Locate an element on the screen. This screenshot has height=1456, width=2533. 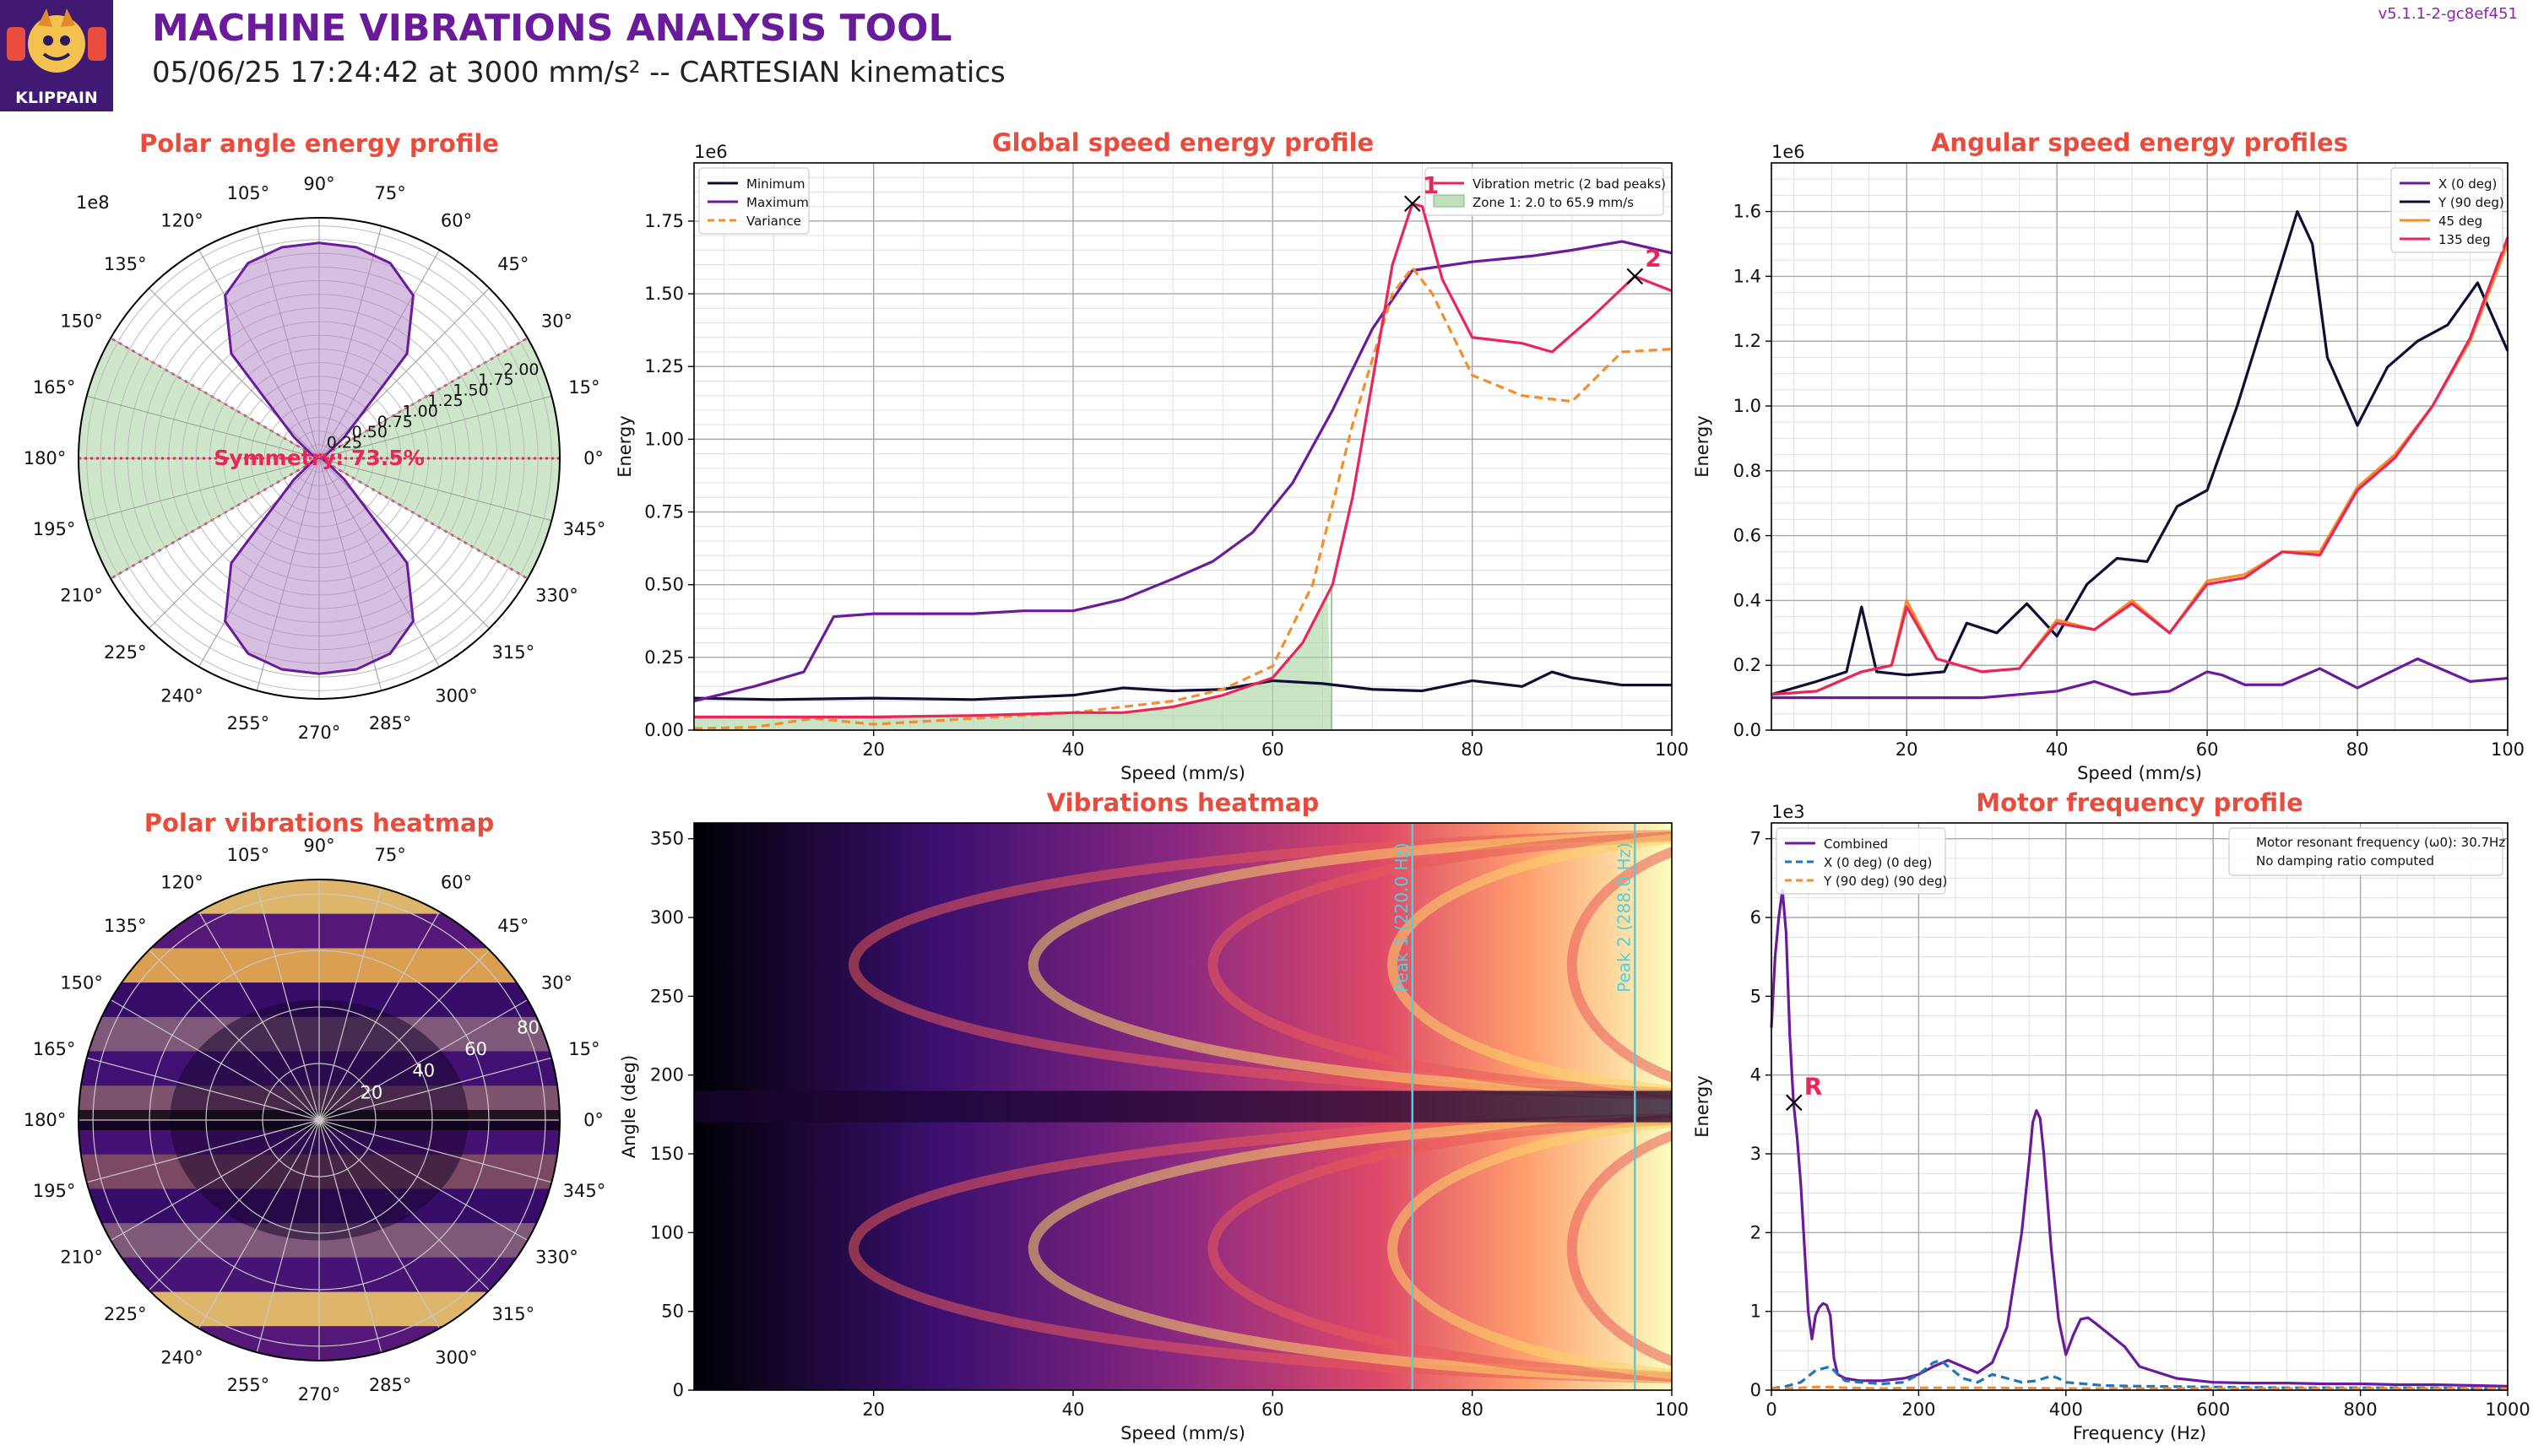
angle-tick-label: 0° is located at coordinates (594, 1120).